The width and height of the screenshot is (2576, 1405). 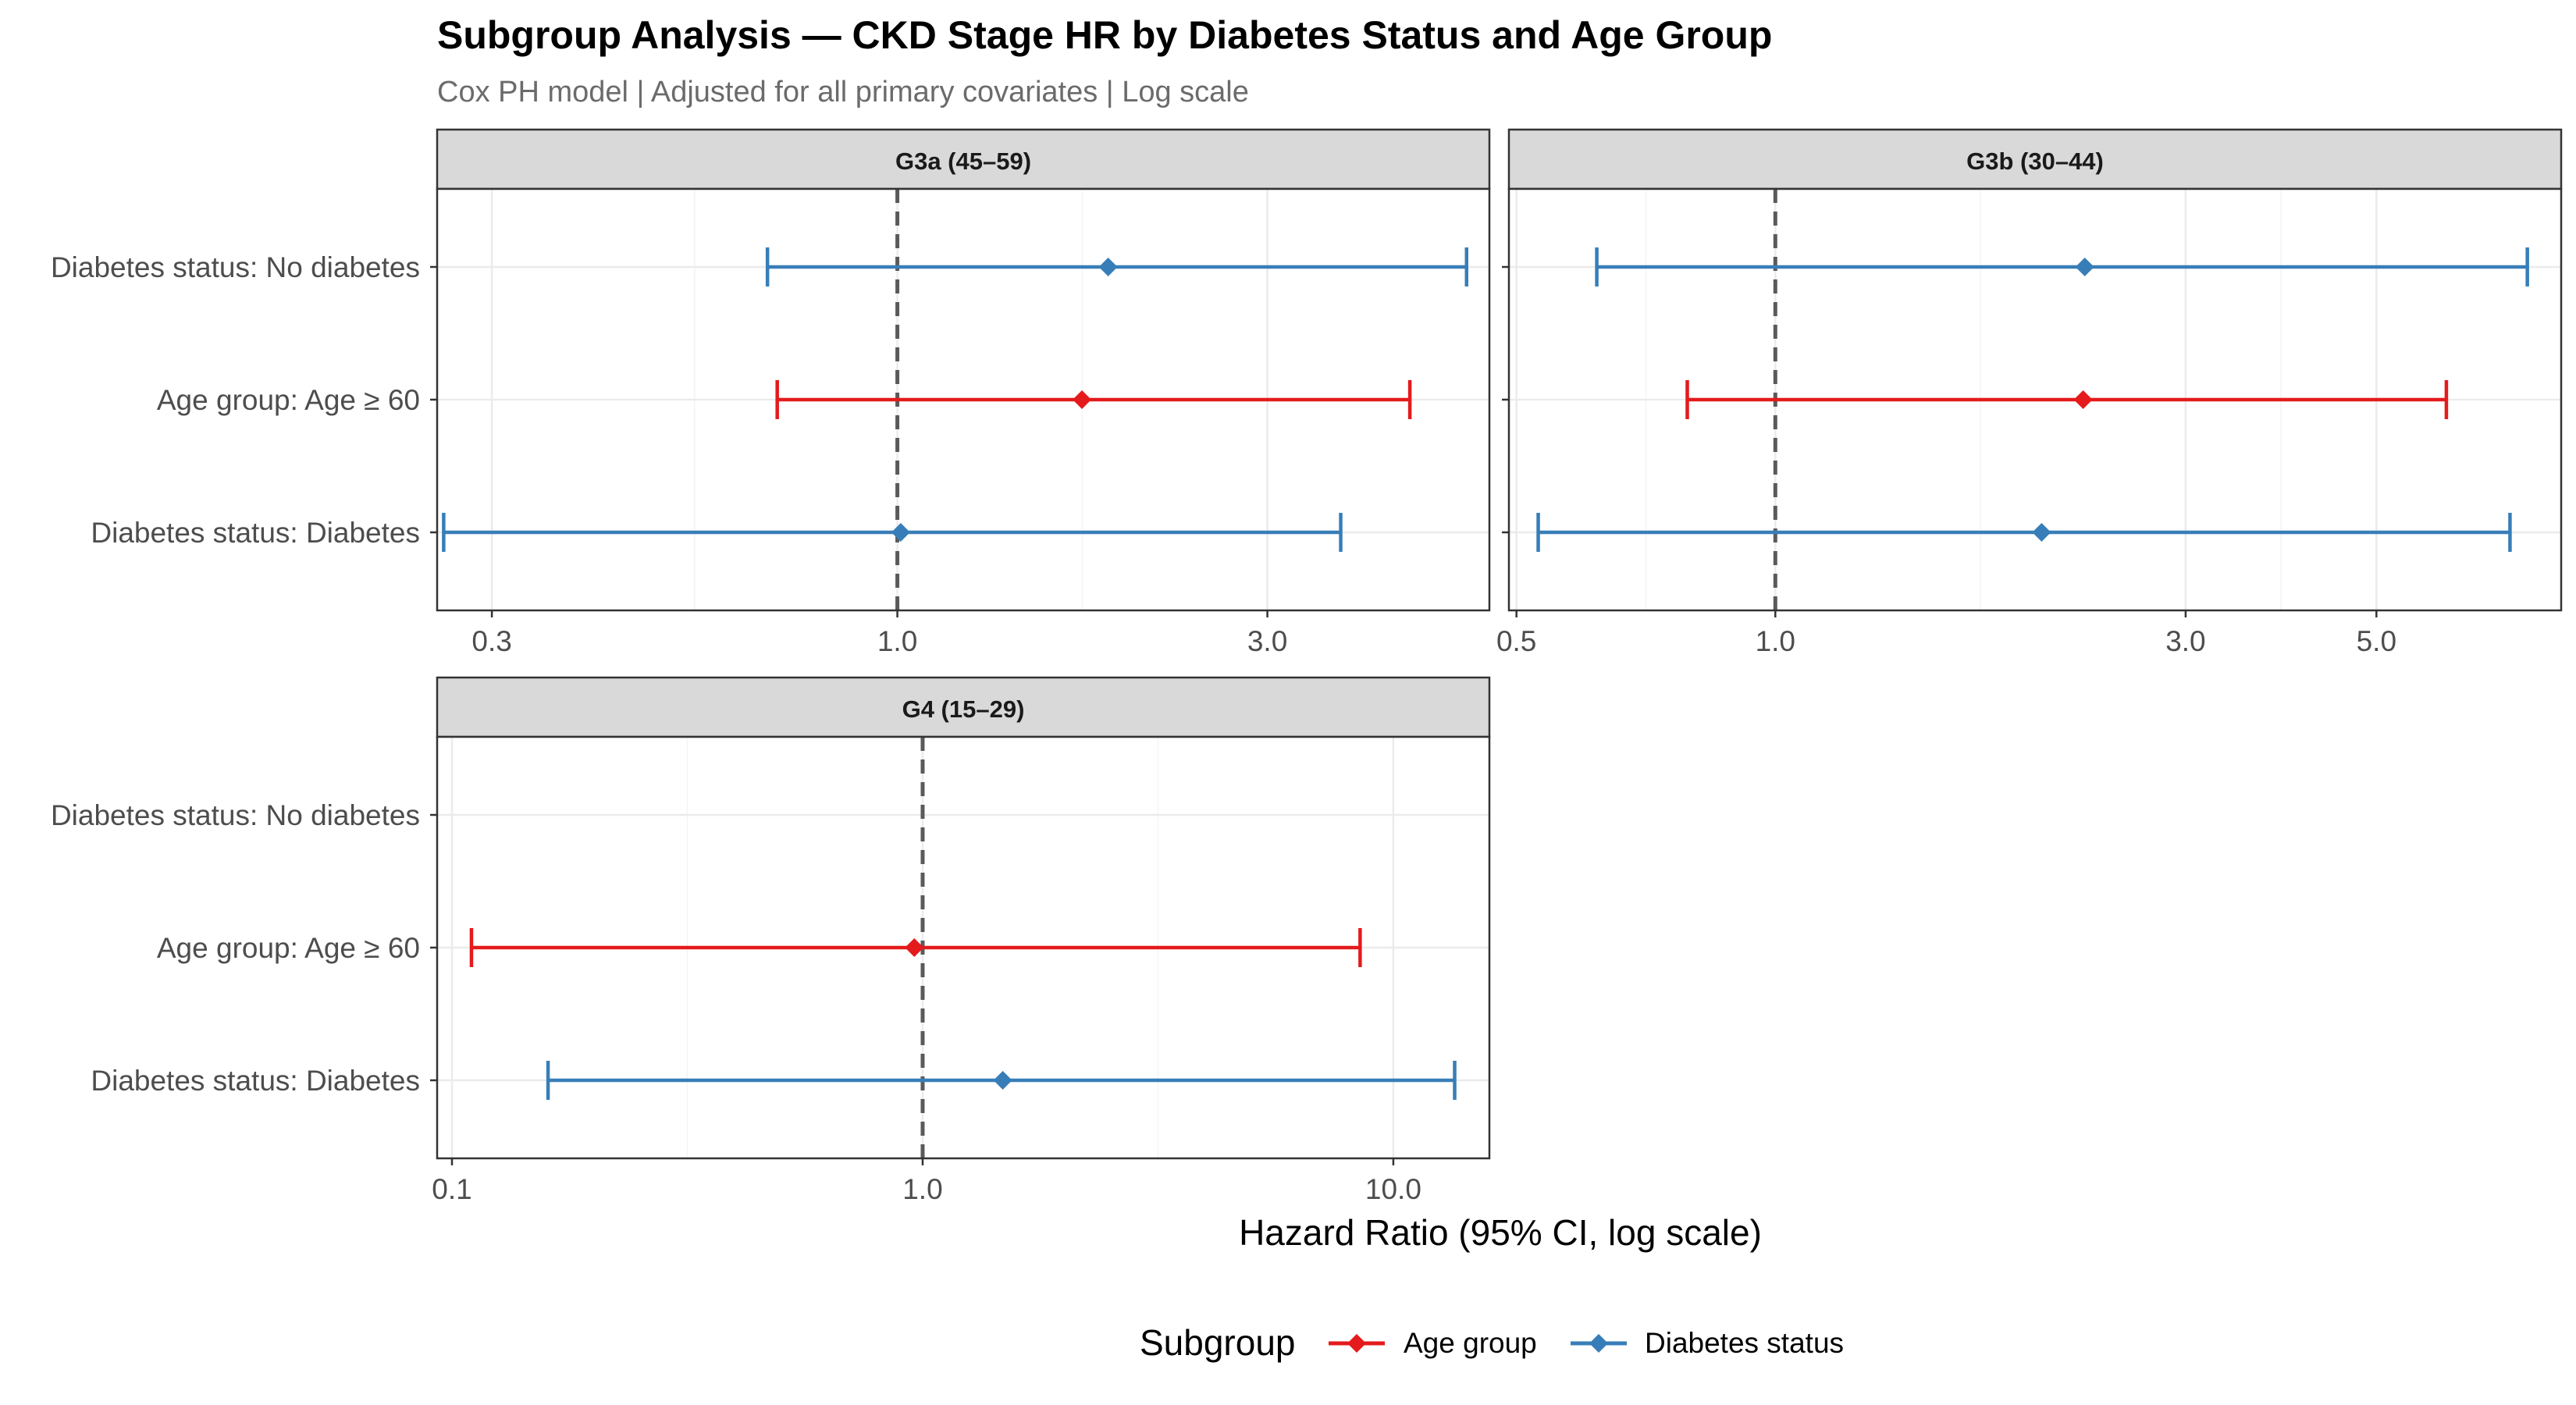 I want to click on facet-strip-label: G3a (45–59), so click(x=963, y=161).